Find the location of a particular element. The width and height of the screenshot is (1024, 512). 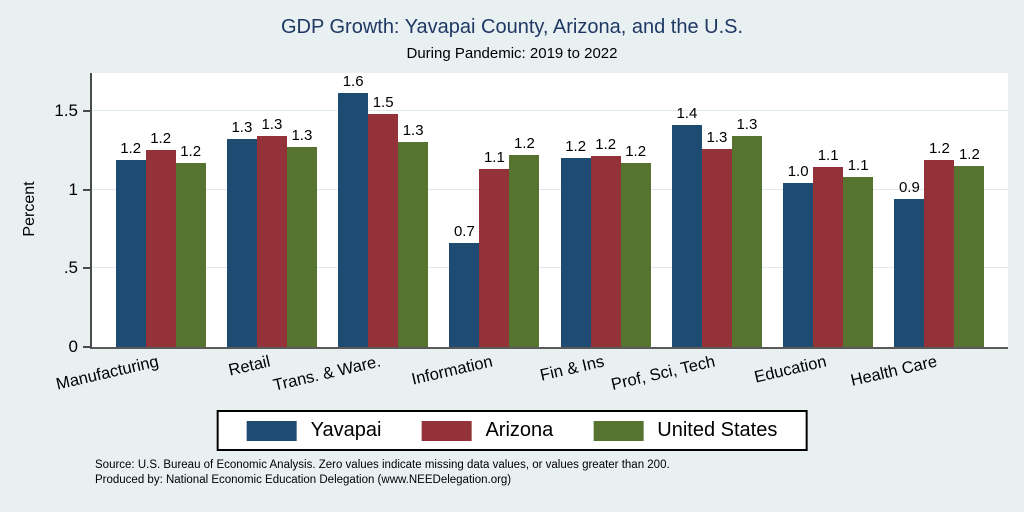

x-axis-label: Trans. & Ware. is located at coordinates (327, 373).